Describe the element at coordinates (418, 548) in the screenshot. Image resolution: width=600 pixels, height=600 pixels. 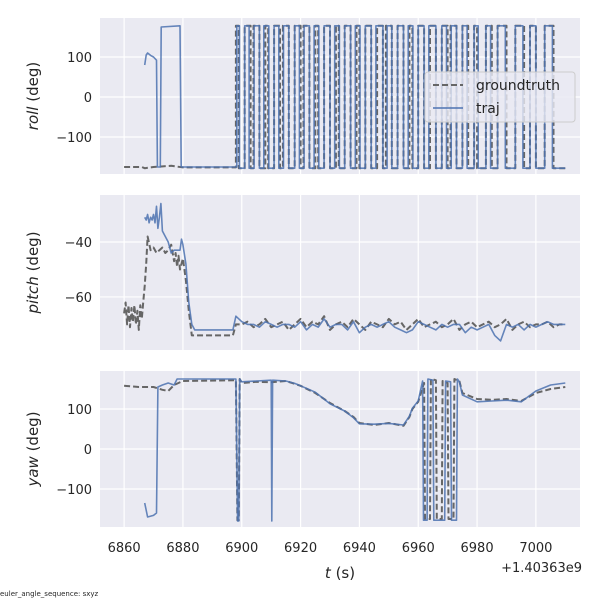
I see `x-tick-label: 6960` at that location.